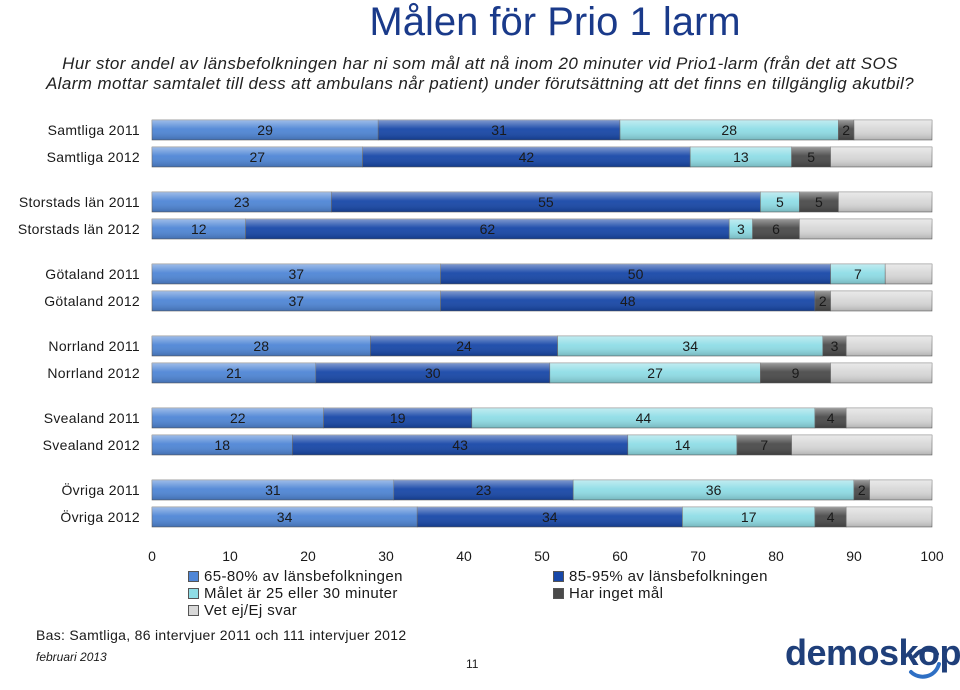 Image resolution: width=960 pixels, height=690 pixels. I want to click on data-label: 50, so click(636, 274).